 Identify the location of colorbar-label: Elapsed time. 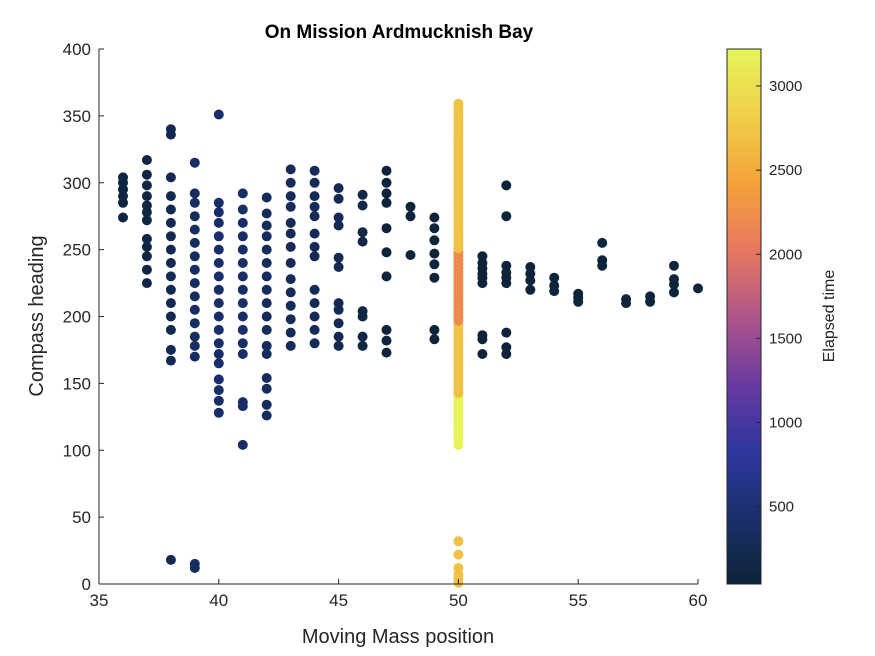
(829, 316).